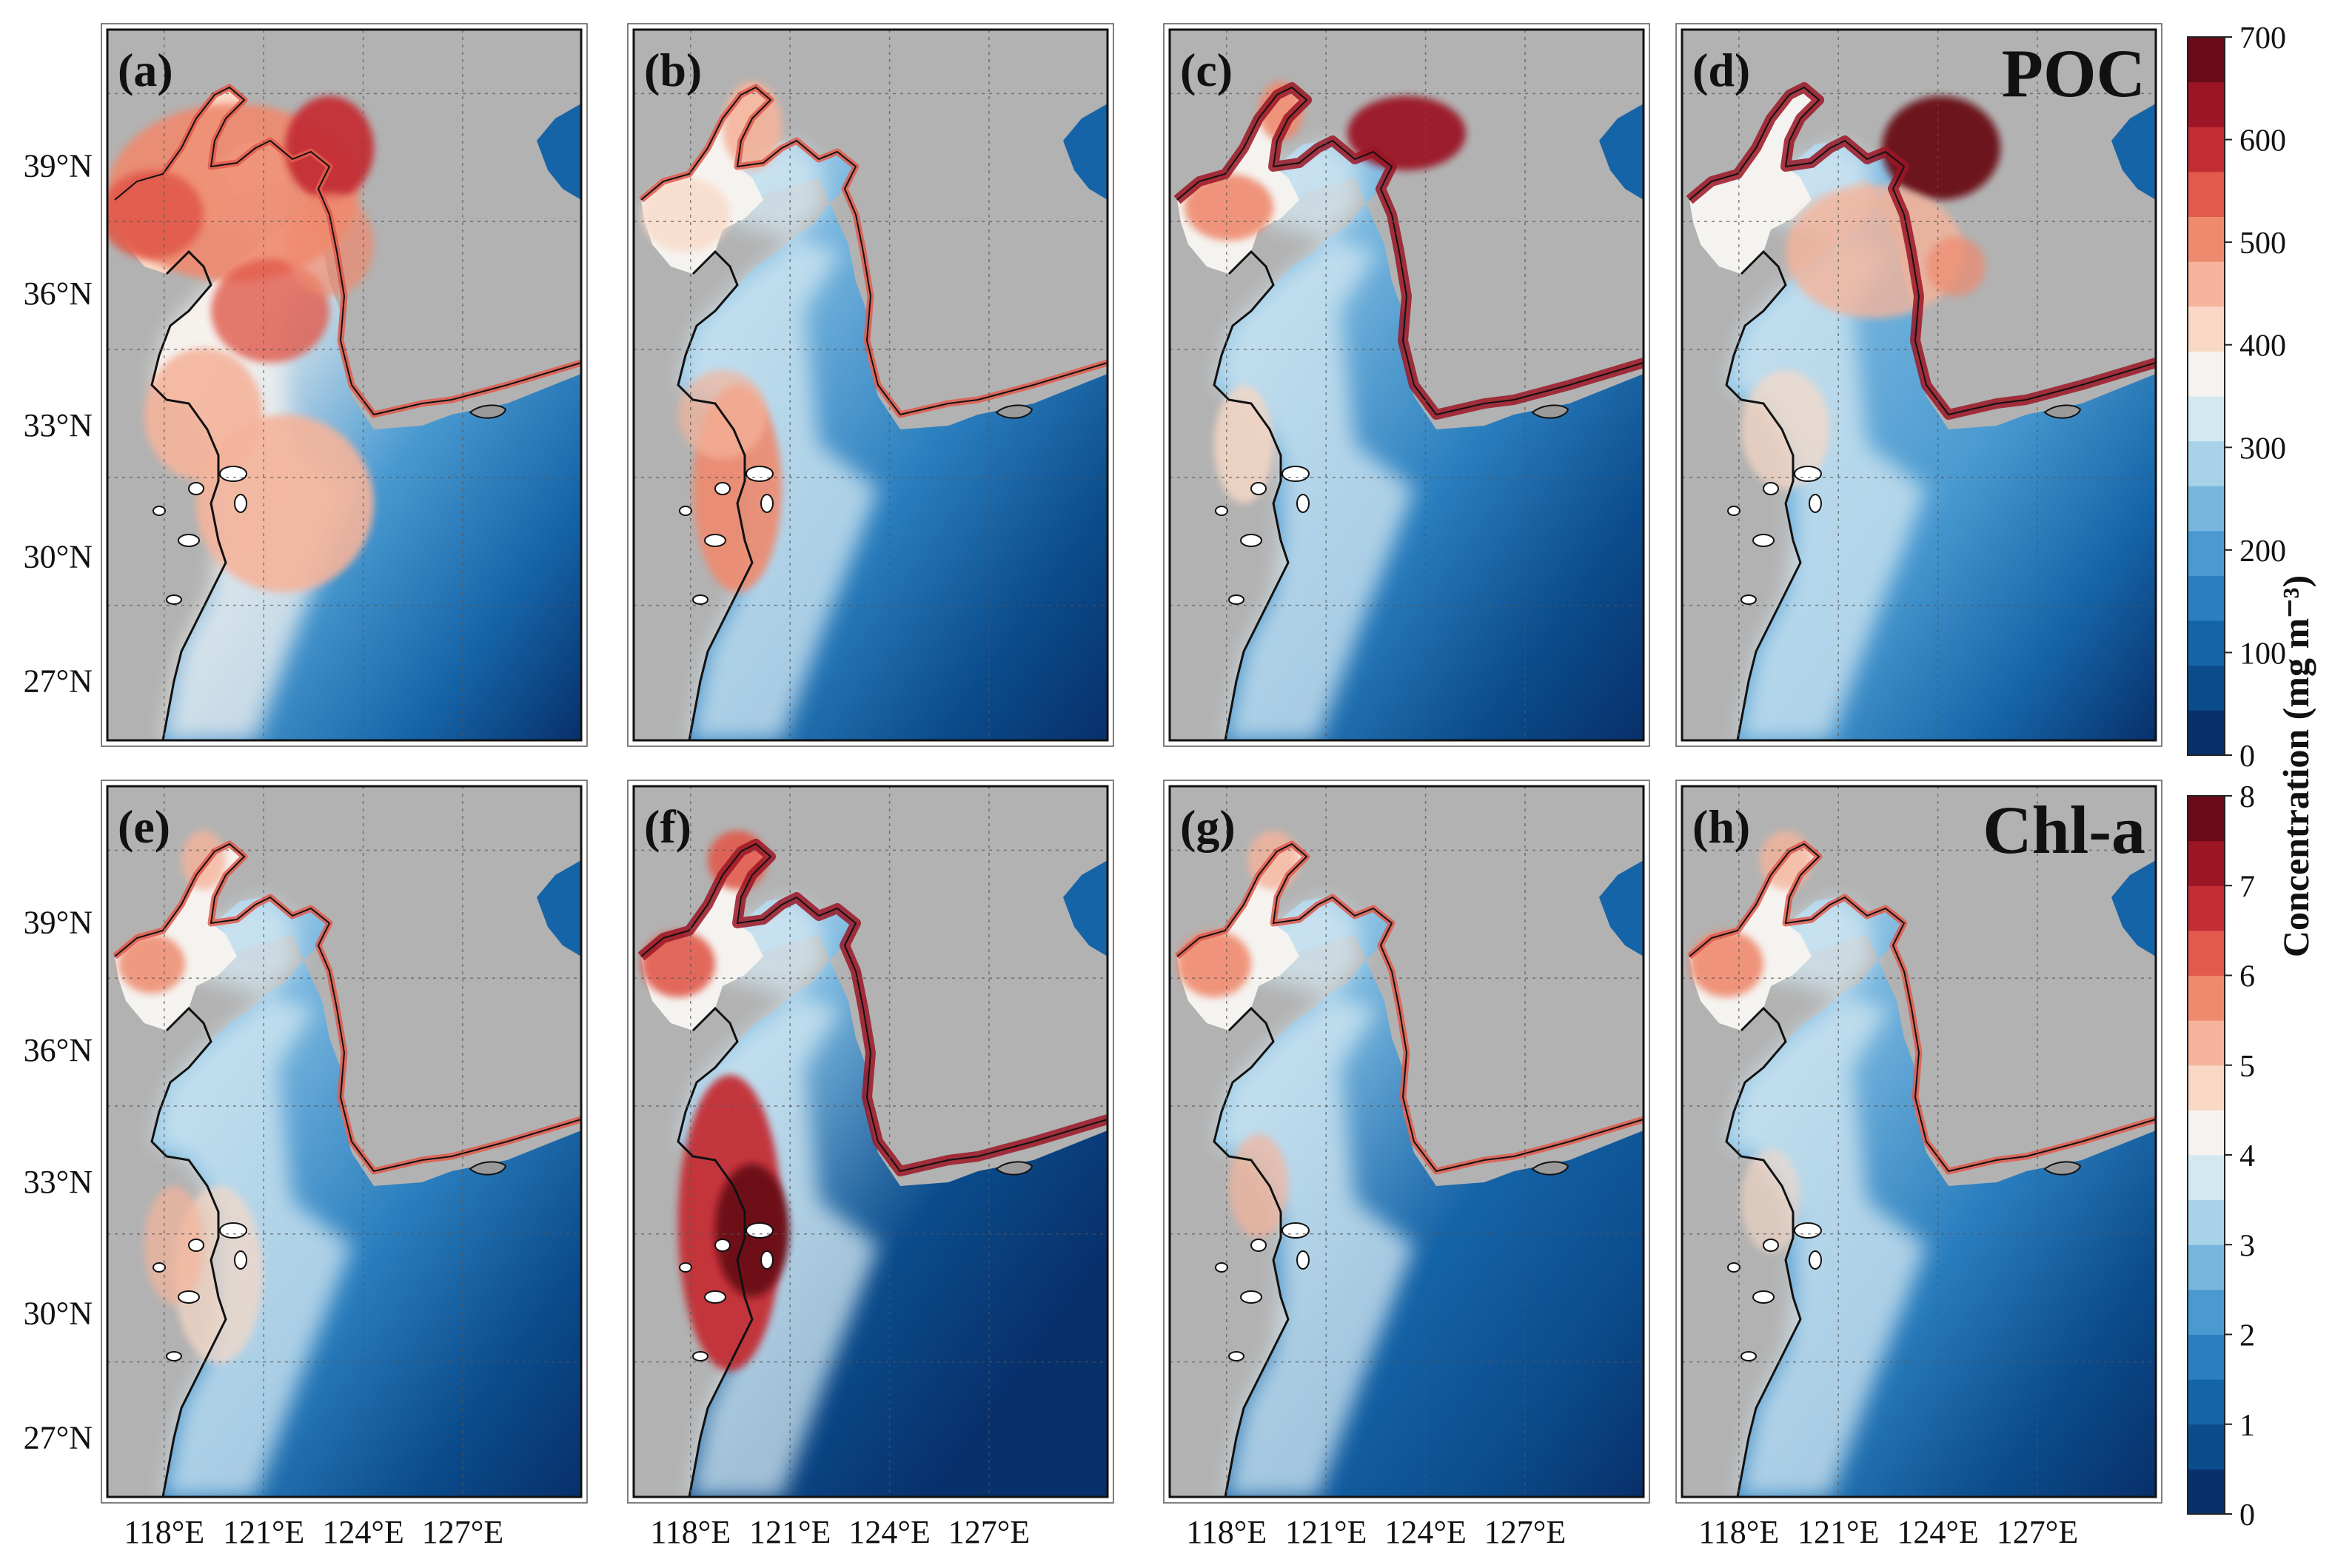 This screenshot has width=2352, height=1568. I want to click on colorbar-tick-label: 700, so click(2262, 38).